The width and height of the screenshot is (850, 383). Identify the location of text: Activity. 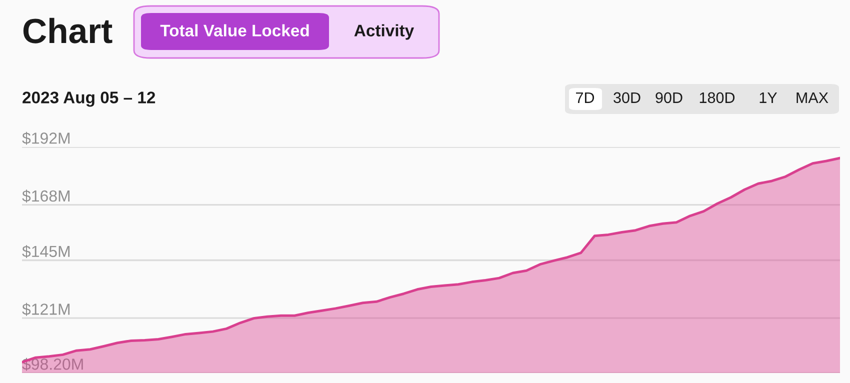
(384, 32).